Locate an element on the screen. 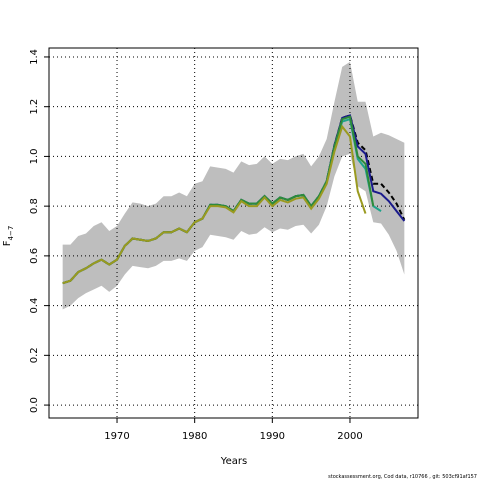  x-tick-label: 2000 is located at coordinates (349, 436).